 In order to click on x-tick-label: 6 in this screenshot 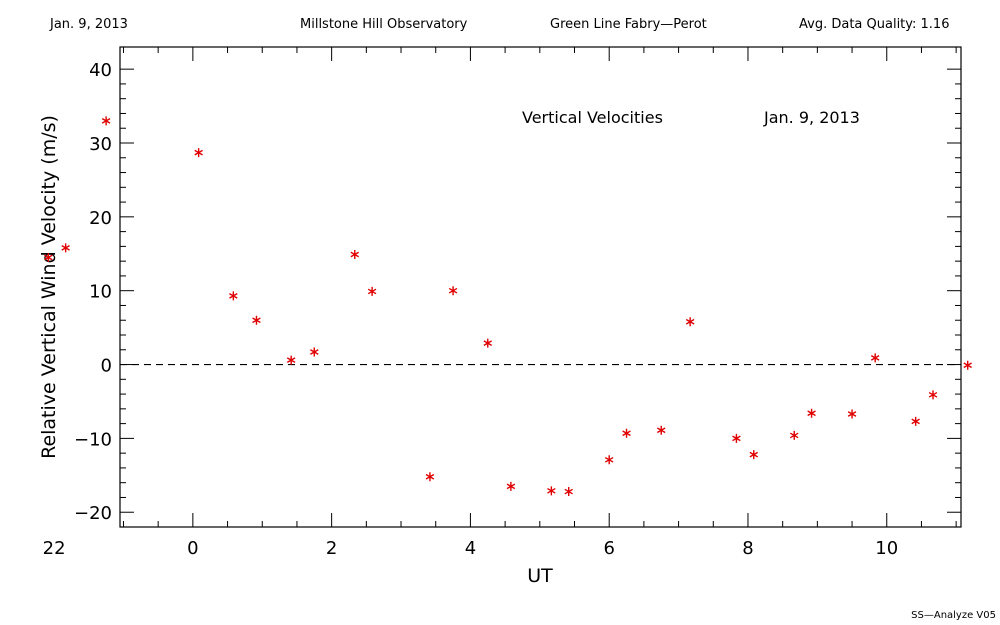, I will do `click(608, 548)`.